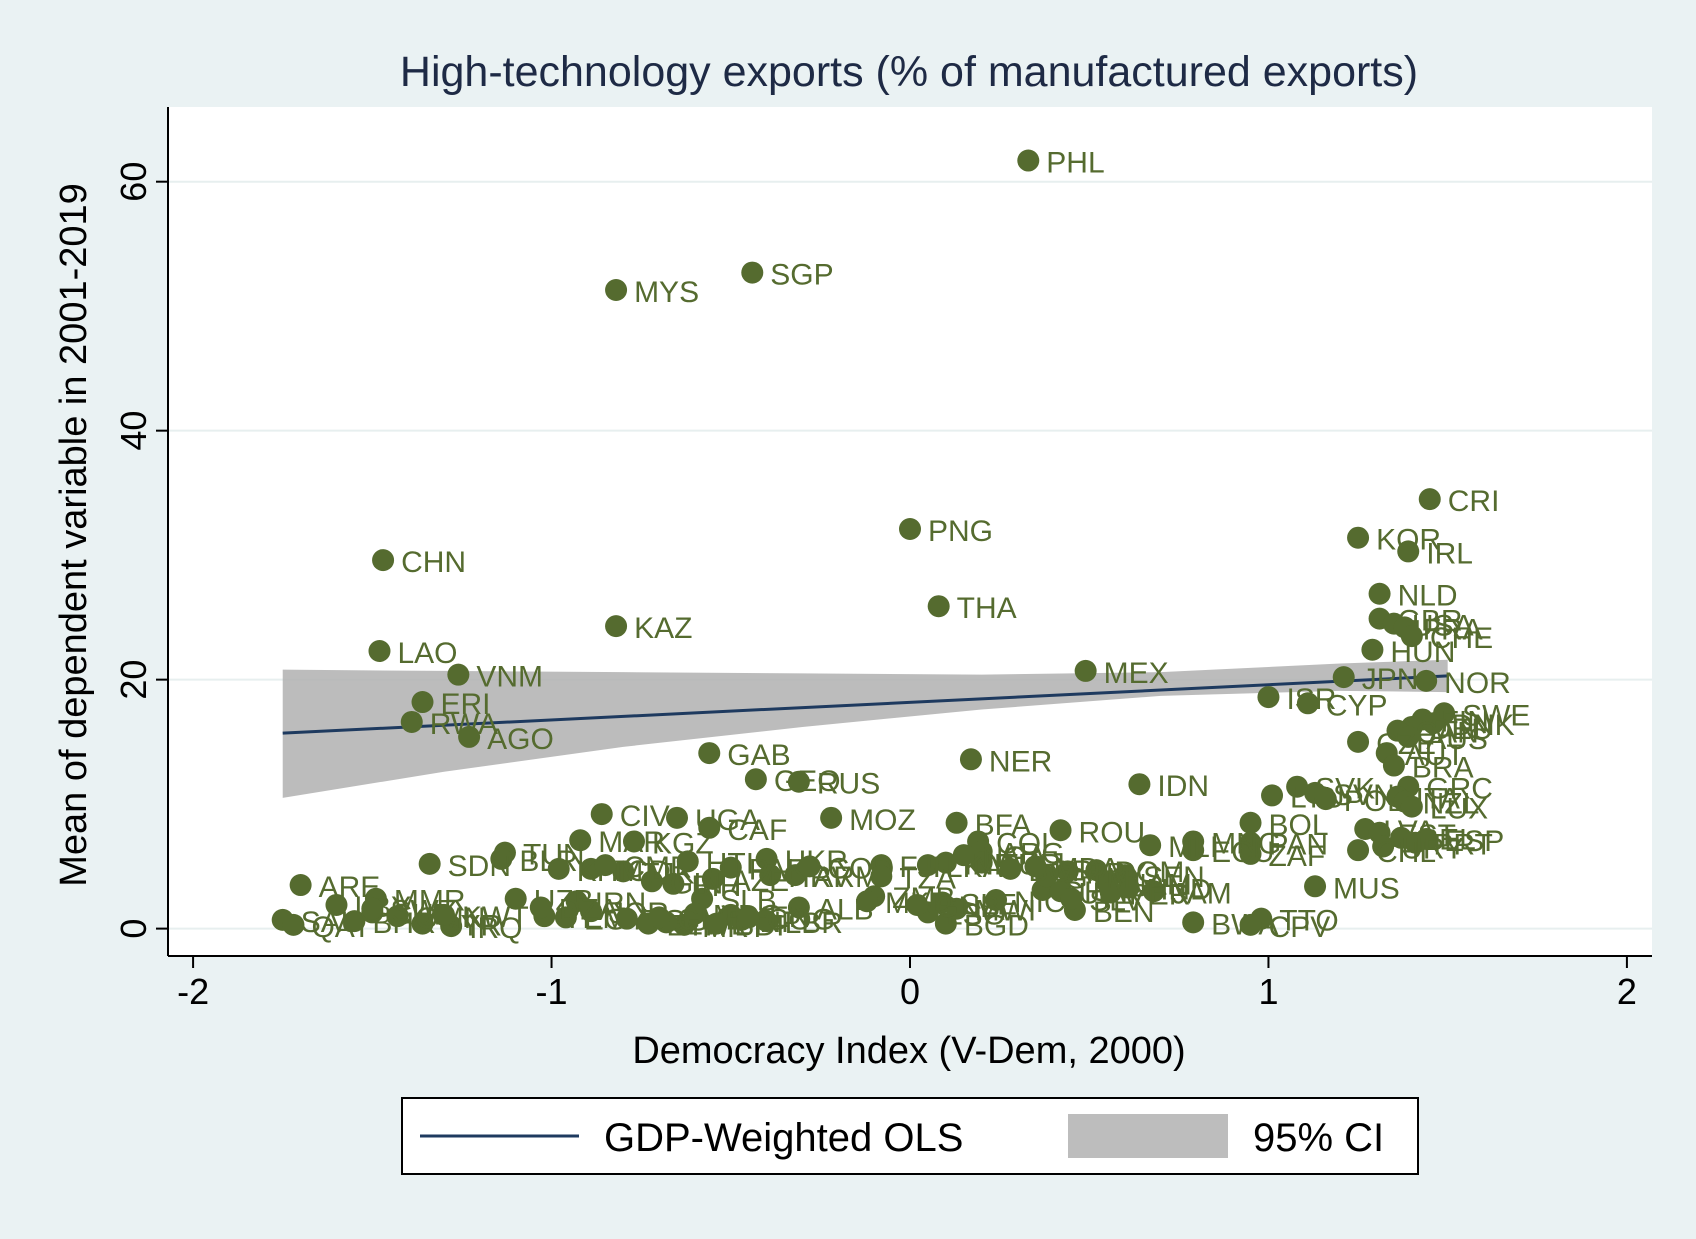 The height and width of the screenshot is (1239, 1696). I want to click on data-point-syr, so click(422, 923).